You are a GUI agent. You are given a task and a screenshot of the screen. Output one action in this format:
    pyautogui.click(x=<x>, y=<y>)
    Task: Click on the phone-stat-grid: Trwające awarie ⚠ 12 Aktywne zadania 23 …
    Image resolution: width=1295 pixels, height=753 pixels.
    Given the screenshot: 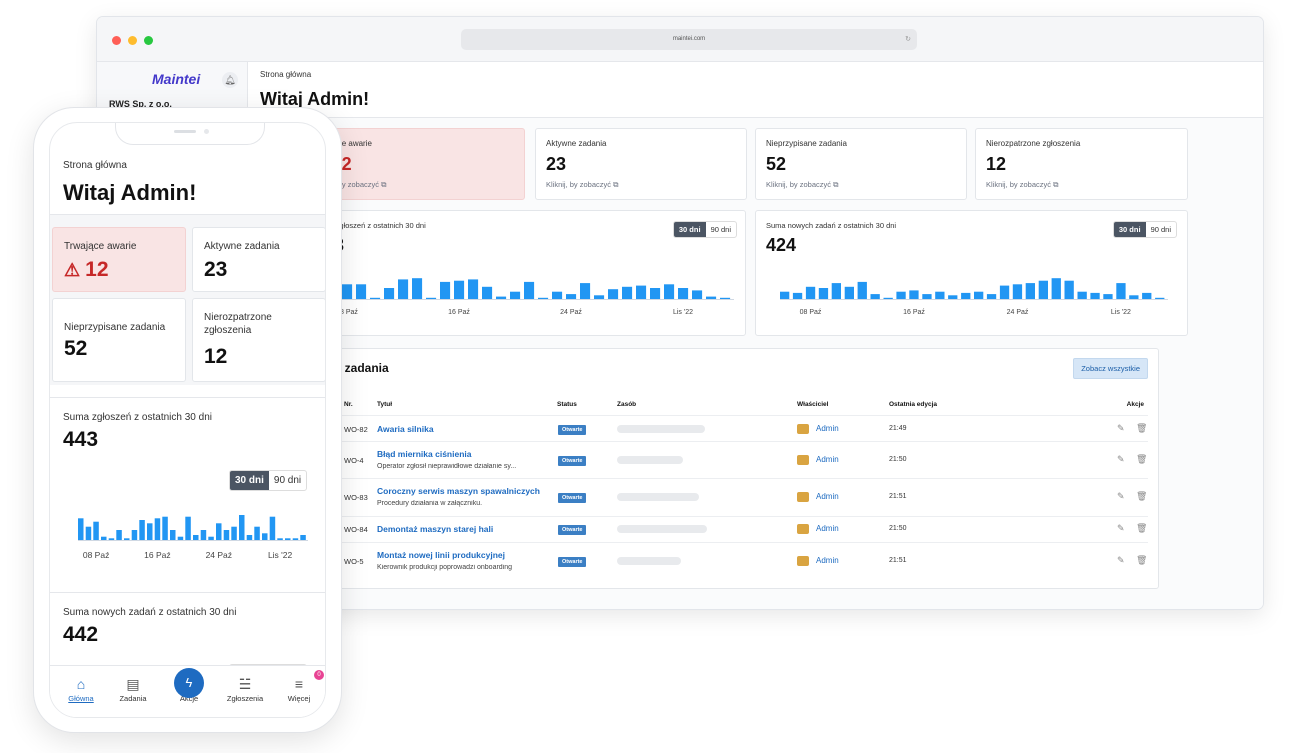 What is the action you would take?
    pyautogui.click(x=187, y=300)
    